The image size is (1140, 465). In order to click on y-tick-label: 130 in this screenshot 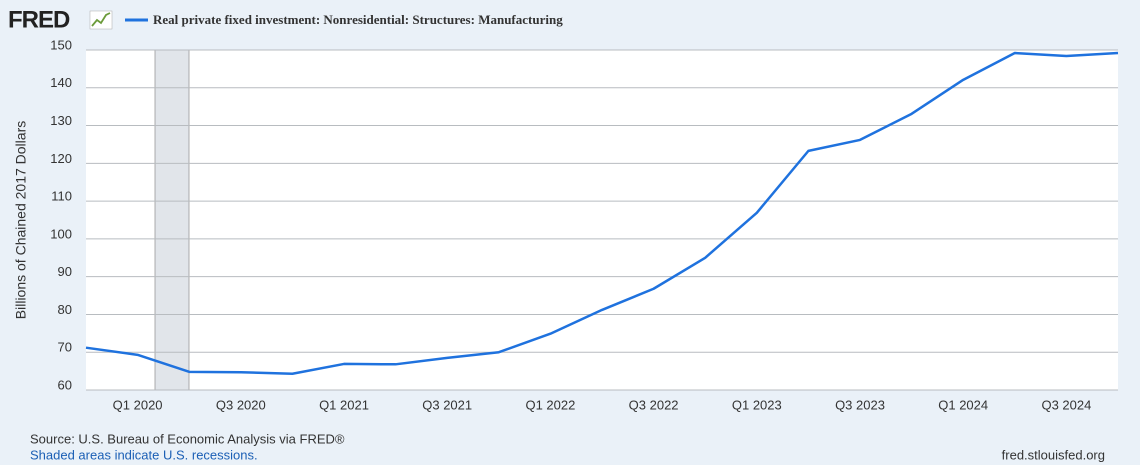, I will do `click(61, 120)`.